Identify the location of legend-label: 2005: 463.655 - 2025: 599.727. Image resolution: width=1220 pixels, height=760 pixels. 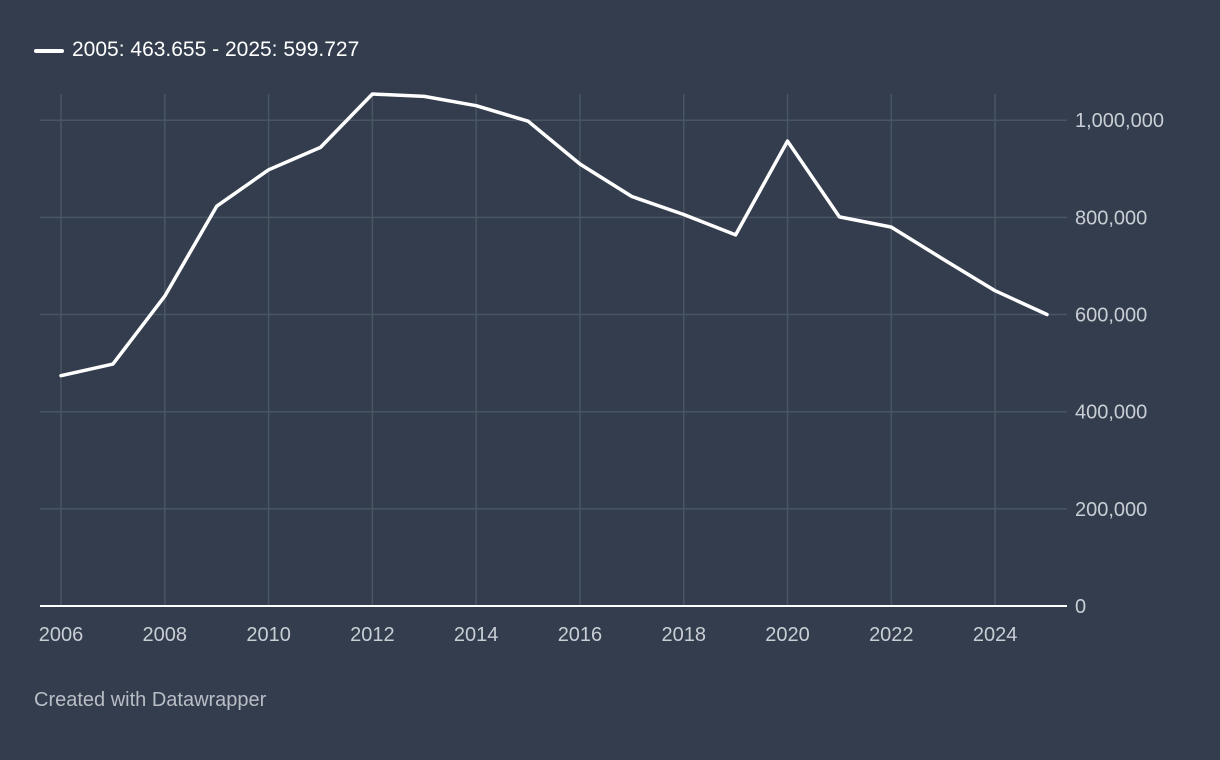
(216, 49).